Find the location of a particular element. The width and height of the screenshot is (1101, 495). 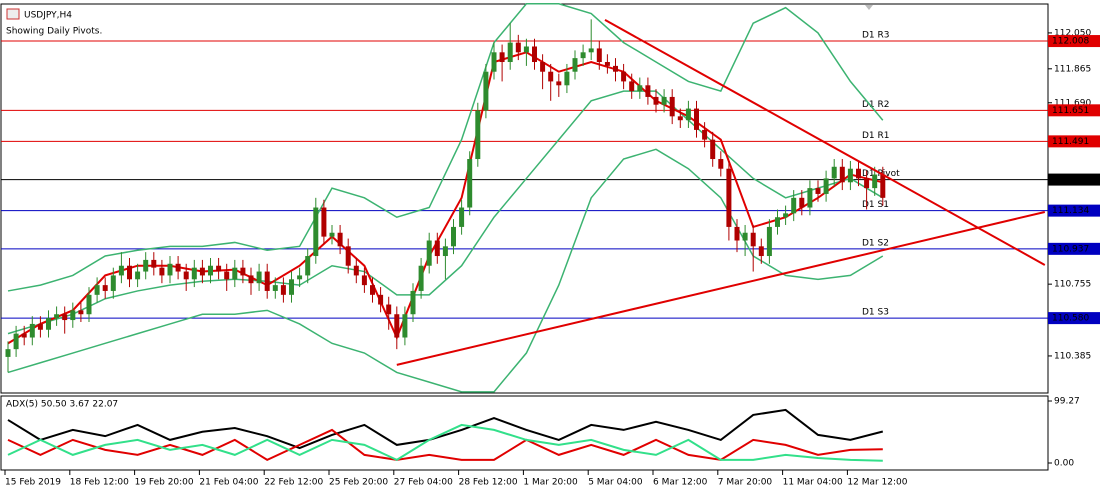

x-tick-label: 18 Feb 12:00 is located at coordinates (99, 483).